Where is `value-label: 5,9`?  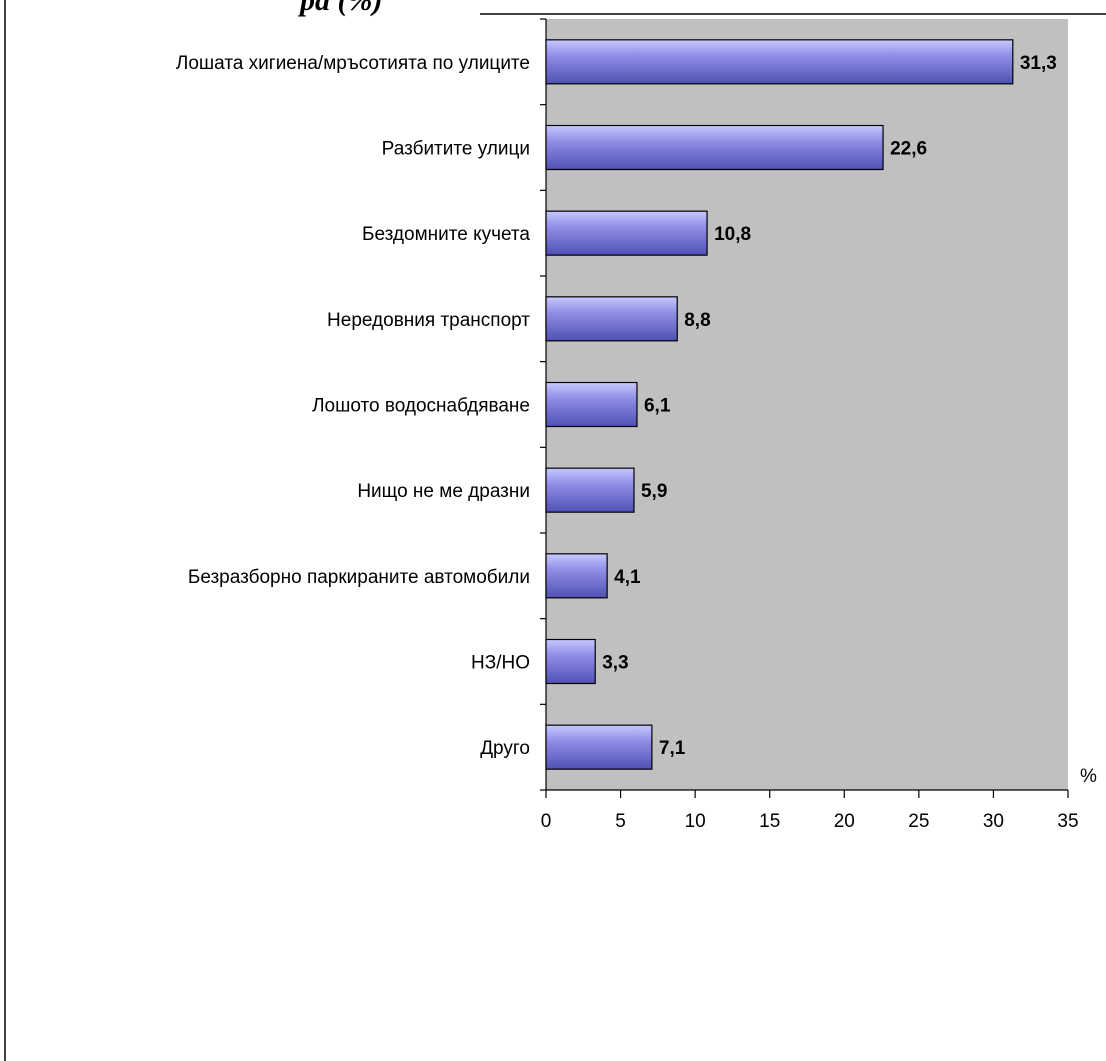 value-label: 5,9 is located at coordinates (654, 491).